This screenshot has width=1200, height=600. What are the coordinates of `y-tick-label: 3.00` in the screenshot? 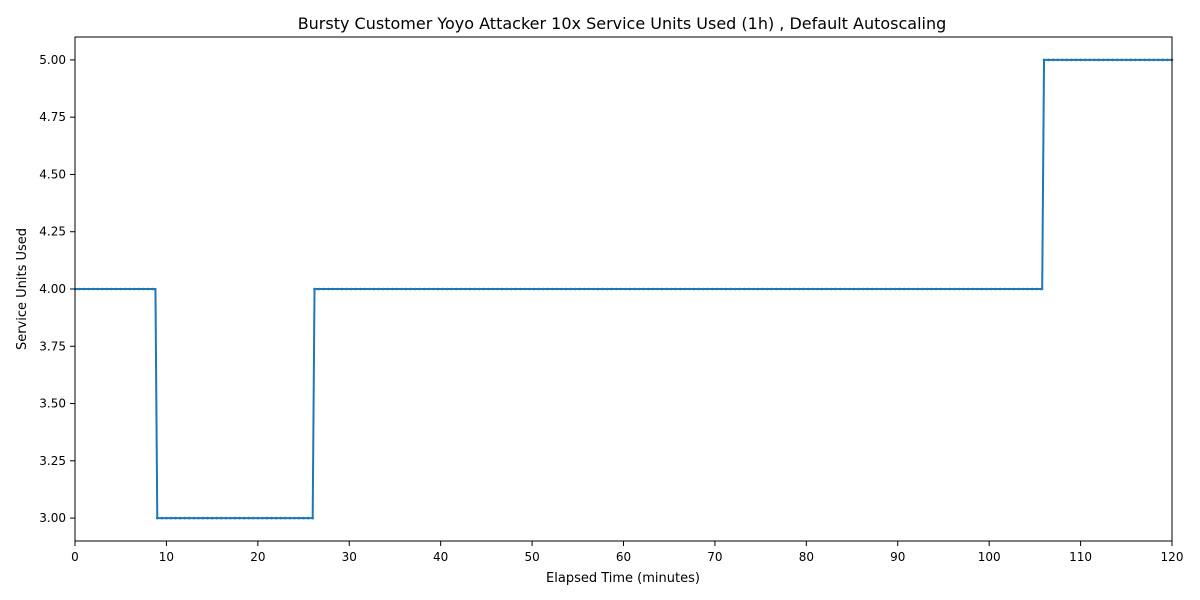 It's located at (52, 518).